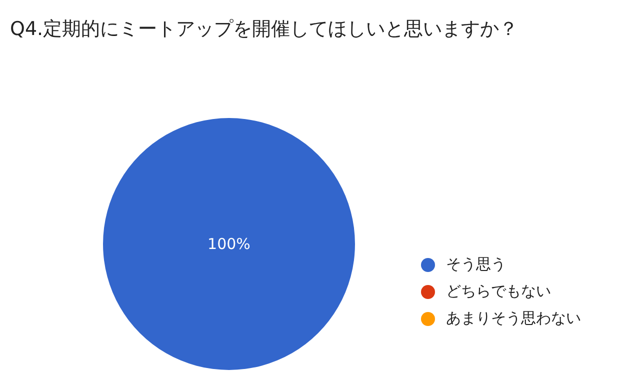  Describe the element at coordinates (229, 244) in the screenshot. I see `data-label: 100%` at that location.